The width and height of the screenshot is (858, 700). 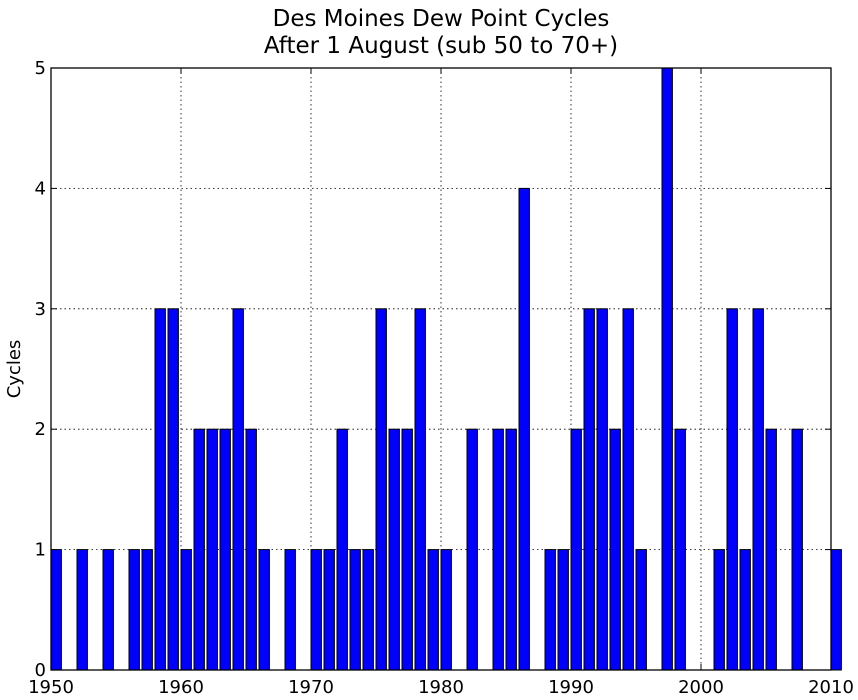 What do you see at coordinates (14, 369) in the screenshot?
I see `y-axis-label: Cycles` at bounding box center [14, 369].